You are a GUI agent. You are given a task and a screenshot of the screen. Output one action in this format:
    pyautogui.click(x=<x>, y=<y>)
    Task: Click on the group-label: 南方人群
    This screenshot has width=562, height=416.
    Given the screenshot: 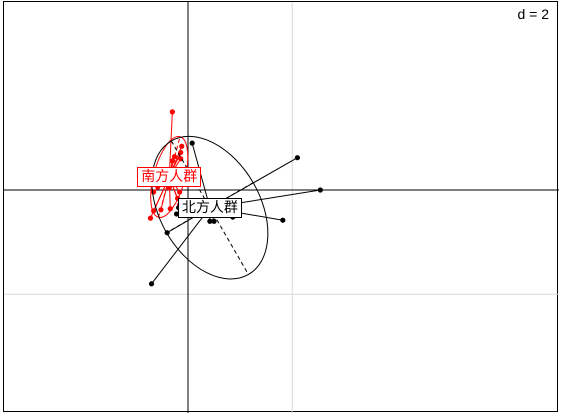 What is the action you would take?
    pyautogui.click(x=169, y=176)
    